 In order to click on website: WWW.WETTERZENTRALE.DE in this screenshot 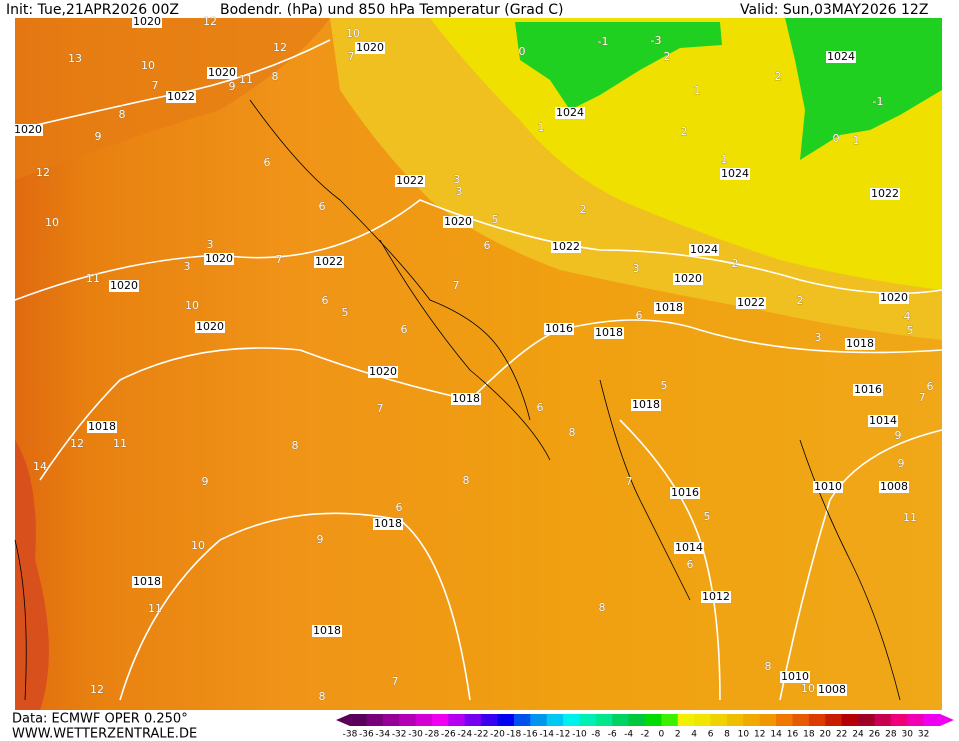, I will do `click(104, 734)`.